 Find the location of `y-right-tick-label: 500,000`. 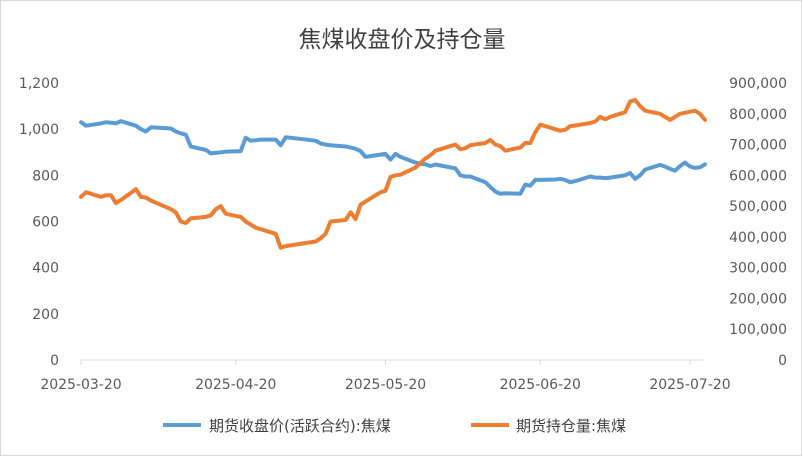

y-right-tick-label: 500,000 is located at coordinates (758, 207).